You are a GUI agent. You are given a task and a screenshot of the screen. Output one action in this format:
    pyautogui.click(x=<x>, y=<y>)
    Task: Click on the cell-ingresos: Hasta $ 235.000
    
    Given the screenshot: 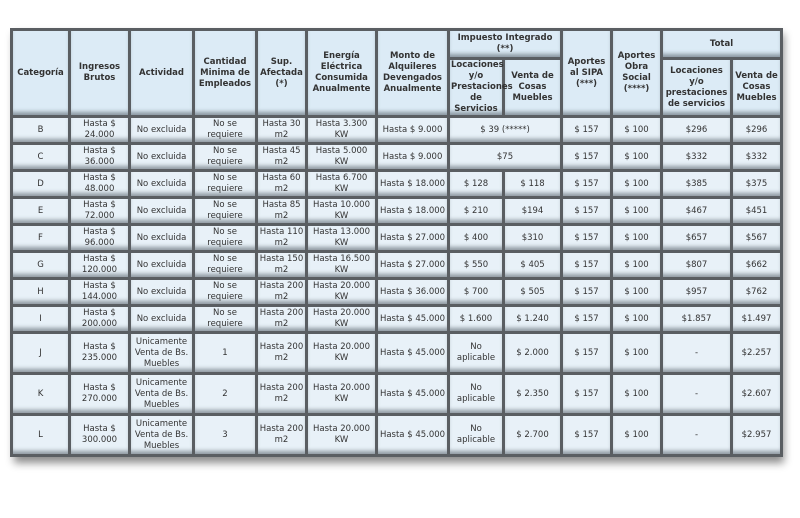 What is the action you would take?
    pyautogui.click(x=99, y=353)
    